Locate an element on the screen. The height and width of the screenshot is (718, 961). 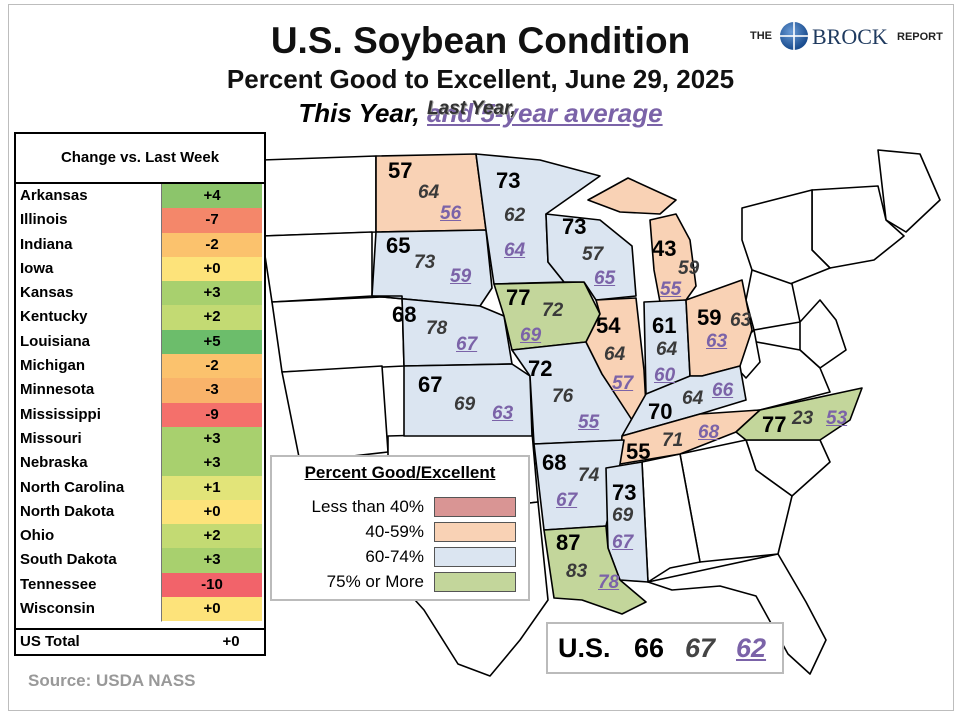
nebraska-five-year-avg: 67 is located at coordinates (467, 344).